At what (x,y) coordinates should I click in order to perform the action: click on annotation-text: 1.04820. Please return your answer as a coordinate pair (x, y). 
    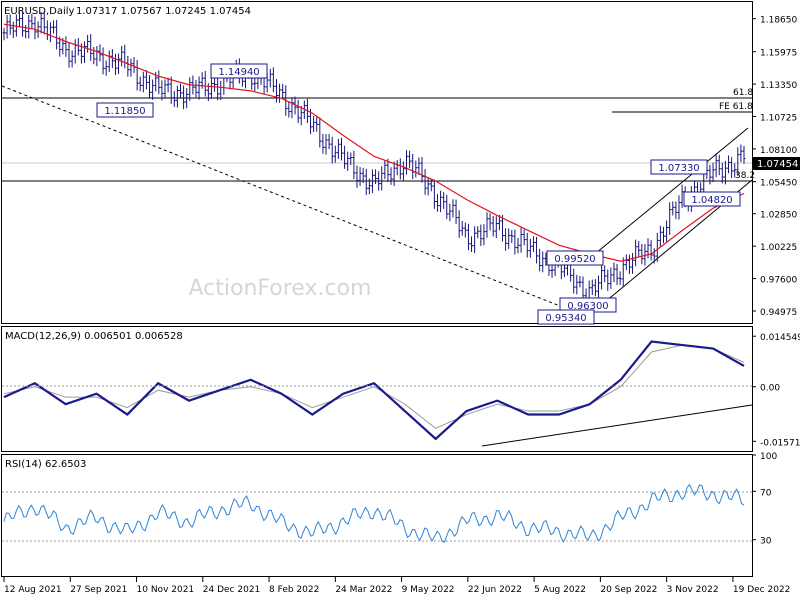
    Looking at the image, I should click on (711, 200).